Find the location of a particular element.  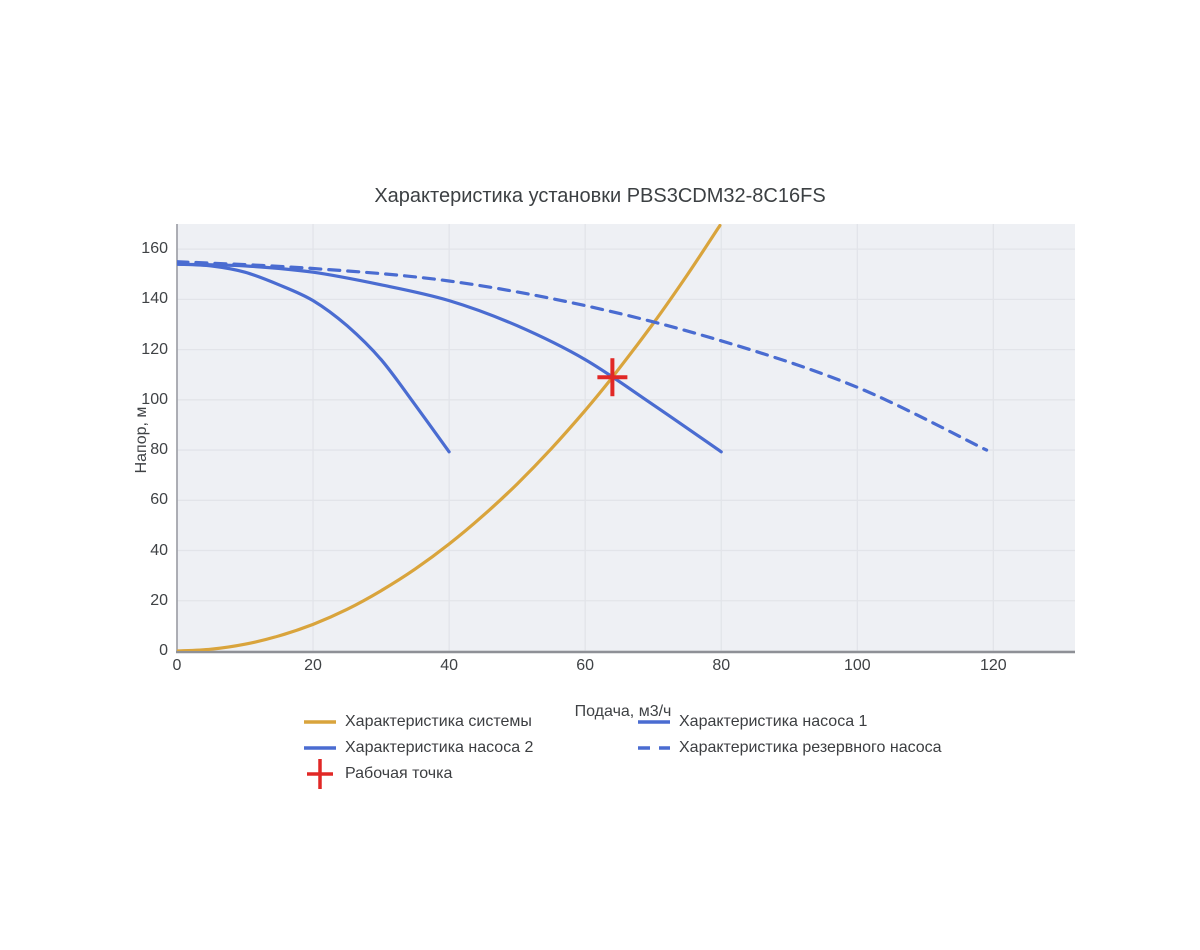

y-tick-label: 120 is located at coordinates (154, 349).